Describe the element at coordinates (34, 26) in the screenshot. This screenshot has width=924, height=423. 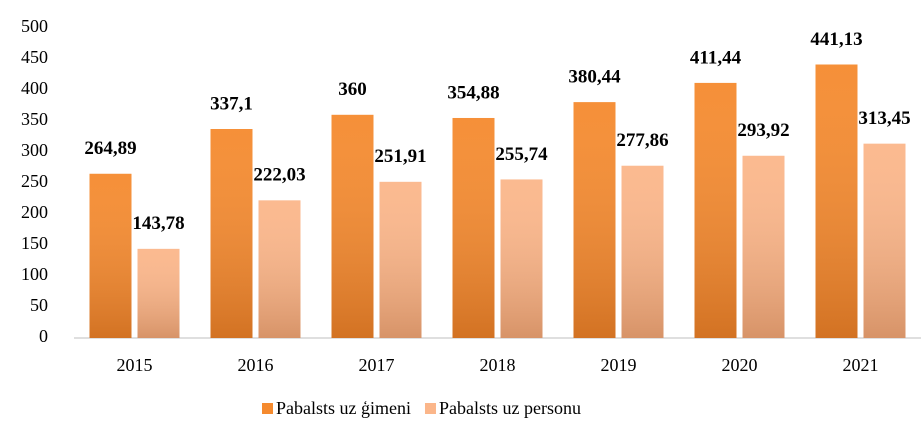
I see `y-tick-label: 500` at that location.